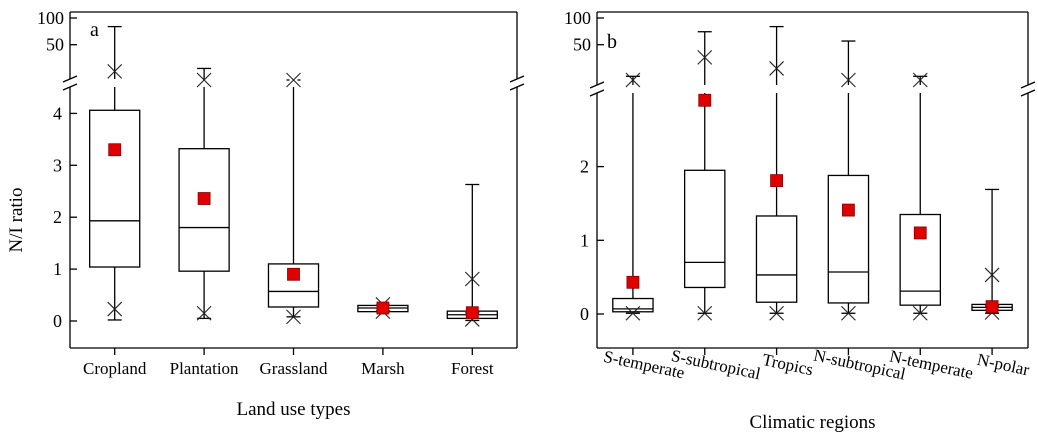  Describe the element at coordinates (812, 422) in the screenshot. I see `x-axis-label: Climatic regions` at that location.